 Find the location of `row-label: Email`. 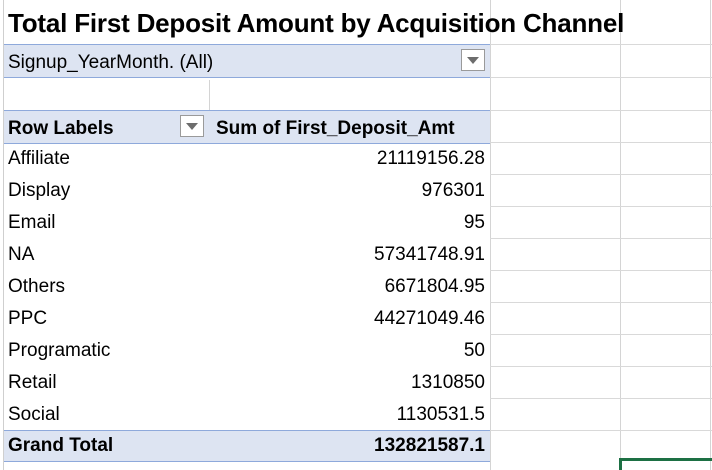

row-label: Email is located at coordinates (32, 222).